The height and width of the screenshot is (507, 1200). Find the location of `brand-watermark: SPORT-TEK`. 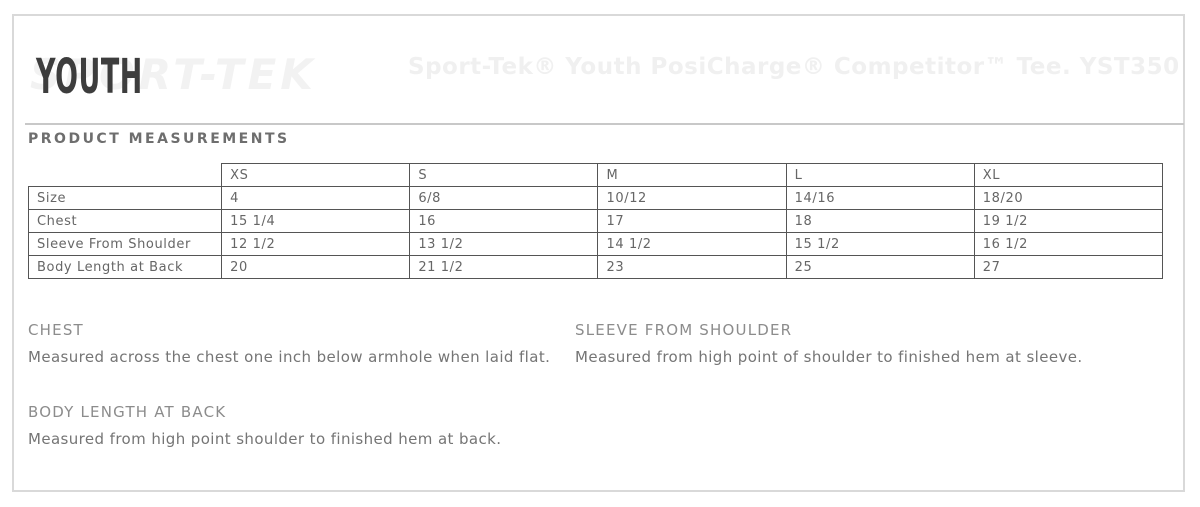

brand-watermark: SPORT-TEK is located at coordinates (173, 74).